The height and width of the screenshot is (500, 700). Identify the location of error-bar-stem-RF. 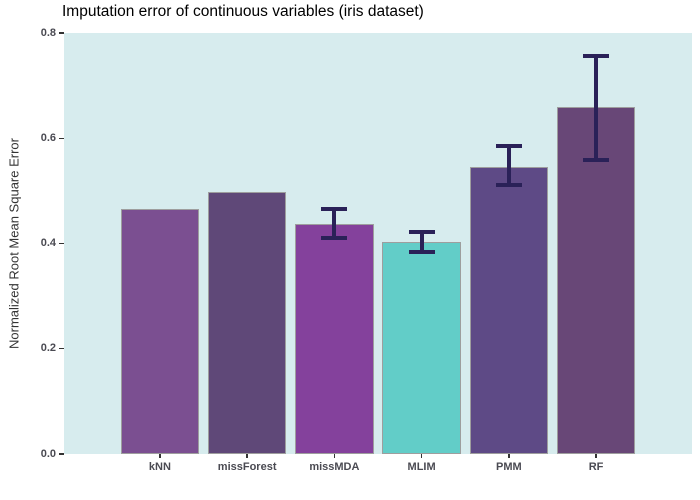
(596, 108).